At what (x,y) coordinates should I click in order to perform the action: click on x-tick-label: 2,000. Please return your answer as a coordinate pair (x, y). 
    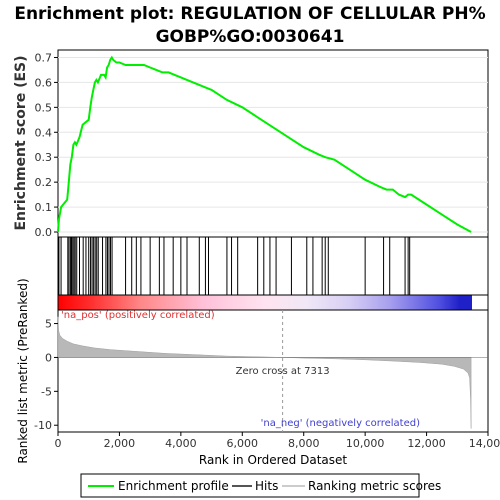
    Looking at the image, I should click on (120, 443).